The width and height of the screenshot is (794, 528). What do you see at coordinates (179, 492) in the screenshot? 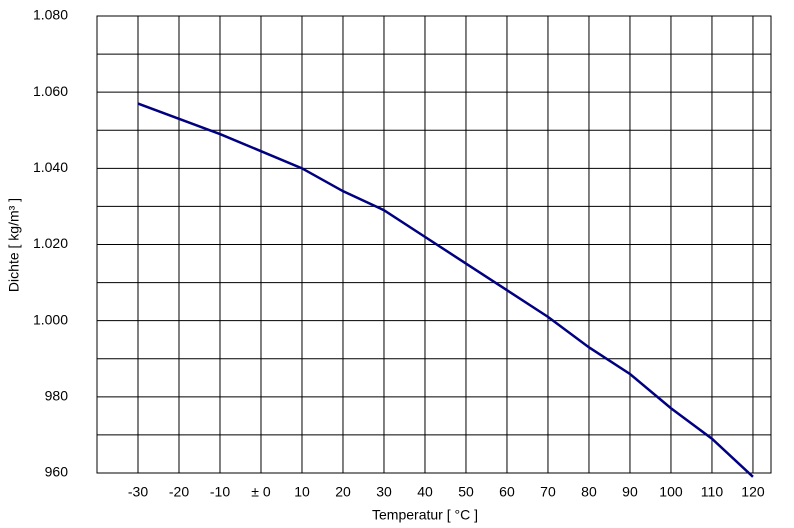
I see `x-tick-label: -20` at bounding box center [179, 492].